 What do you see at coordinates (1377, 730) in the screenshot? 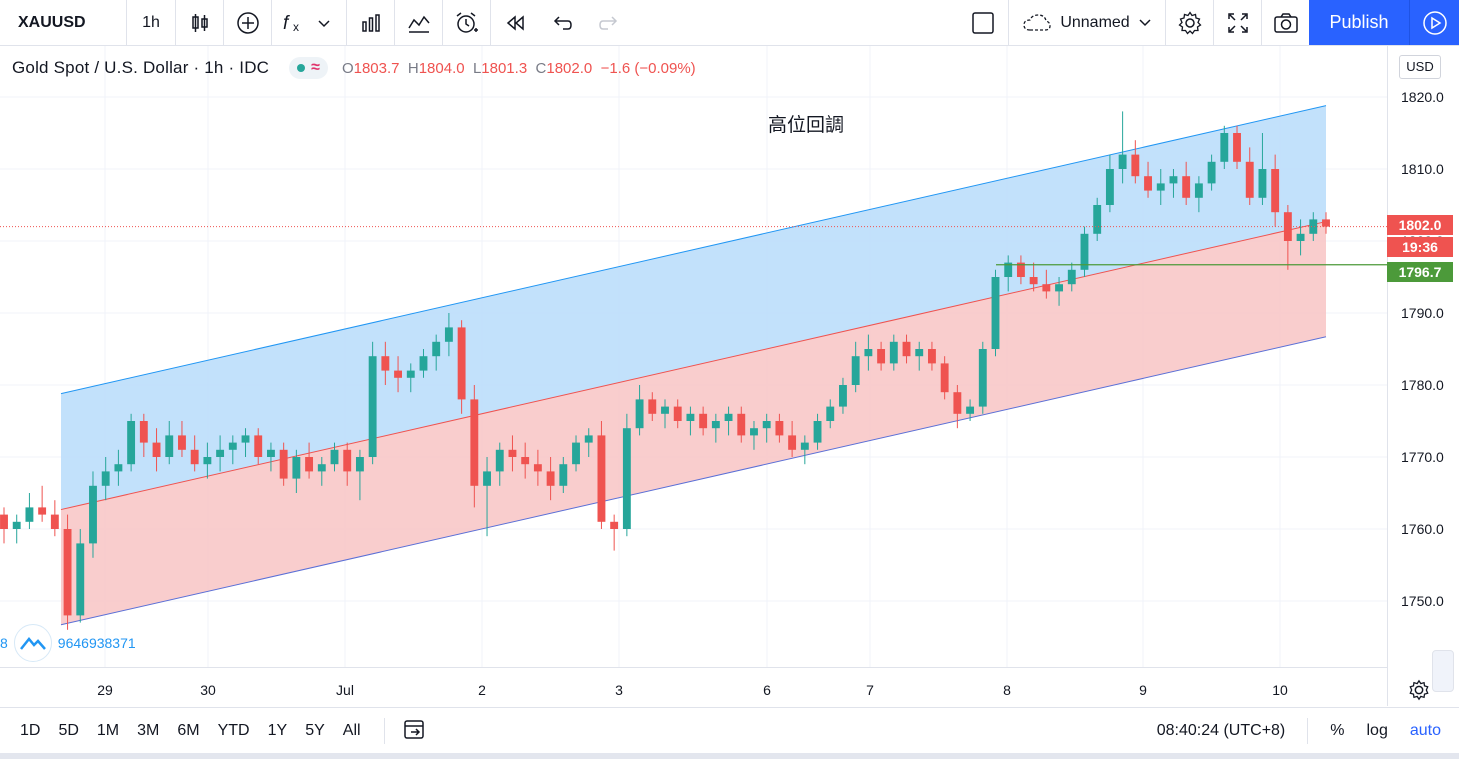
I see `log-scale-toggle: log` at bounding box center [1377, 730].